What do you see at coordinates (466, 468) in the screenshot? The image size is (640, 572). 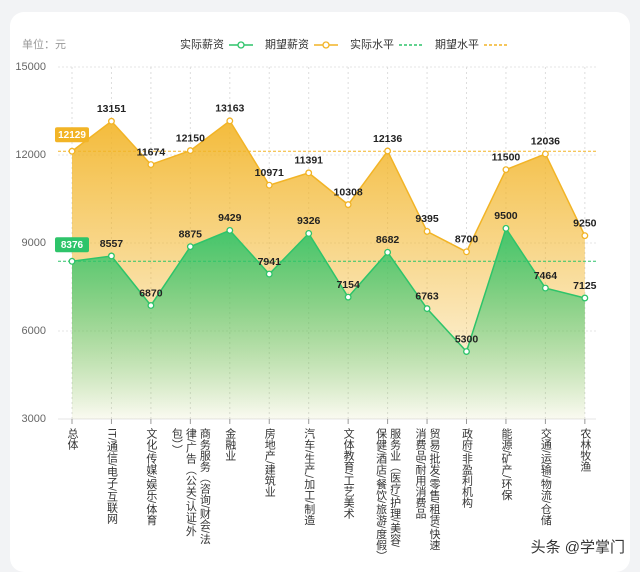 I see `x-tick-label: 政府/非盈利机构` at bounding box center [466, 468].